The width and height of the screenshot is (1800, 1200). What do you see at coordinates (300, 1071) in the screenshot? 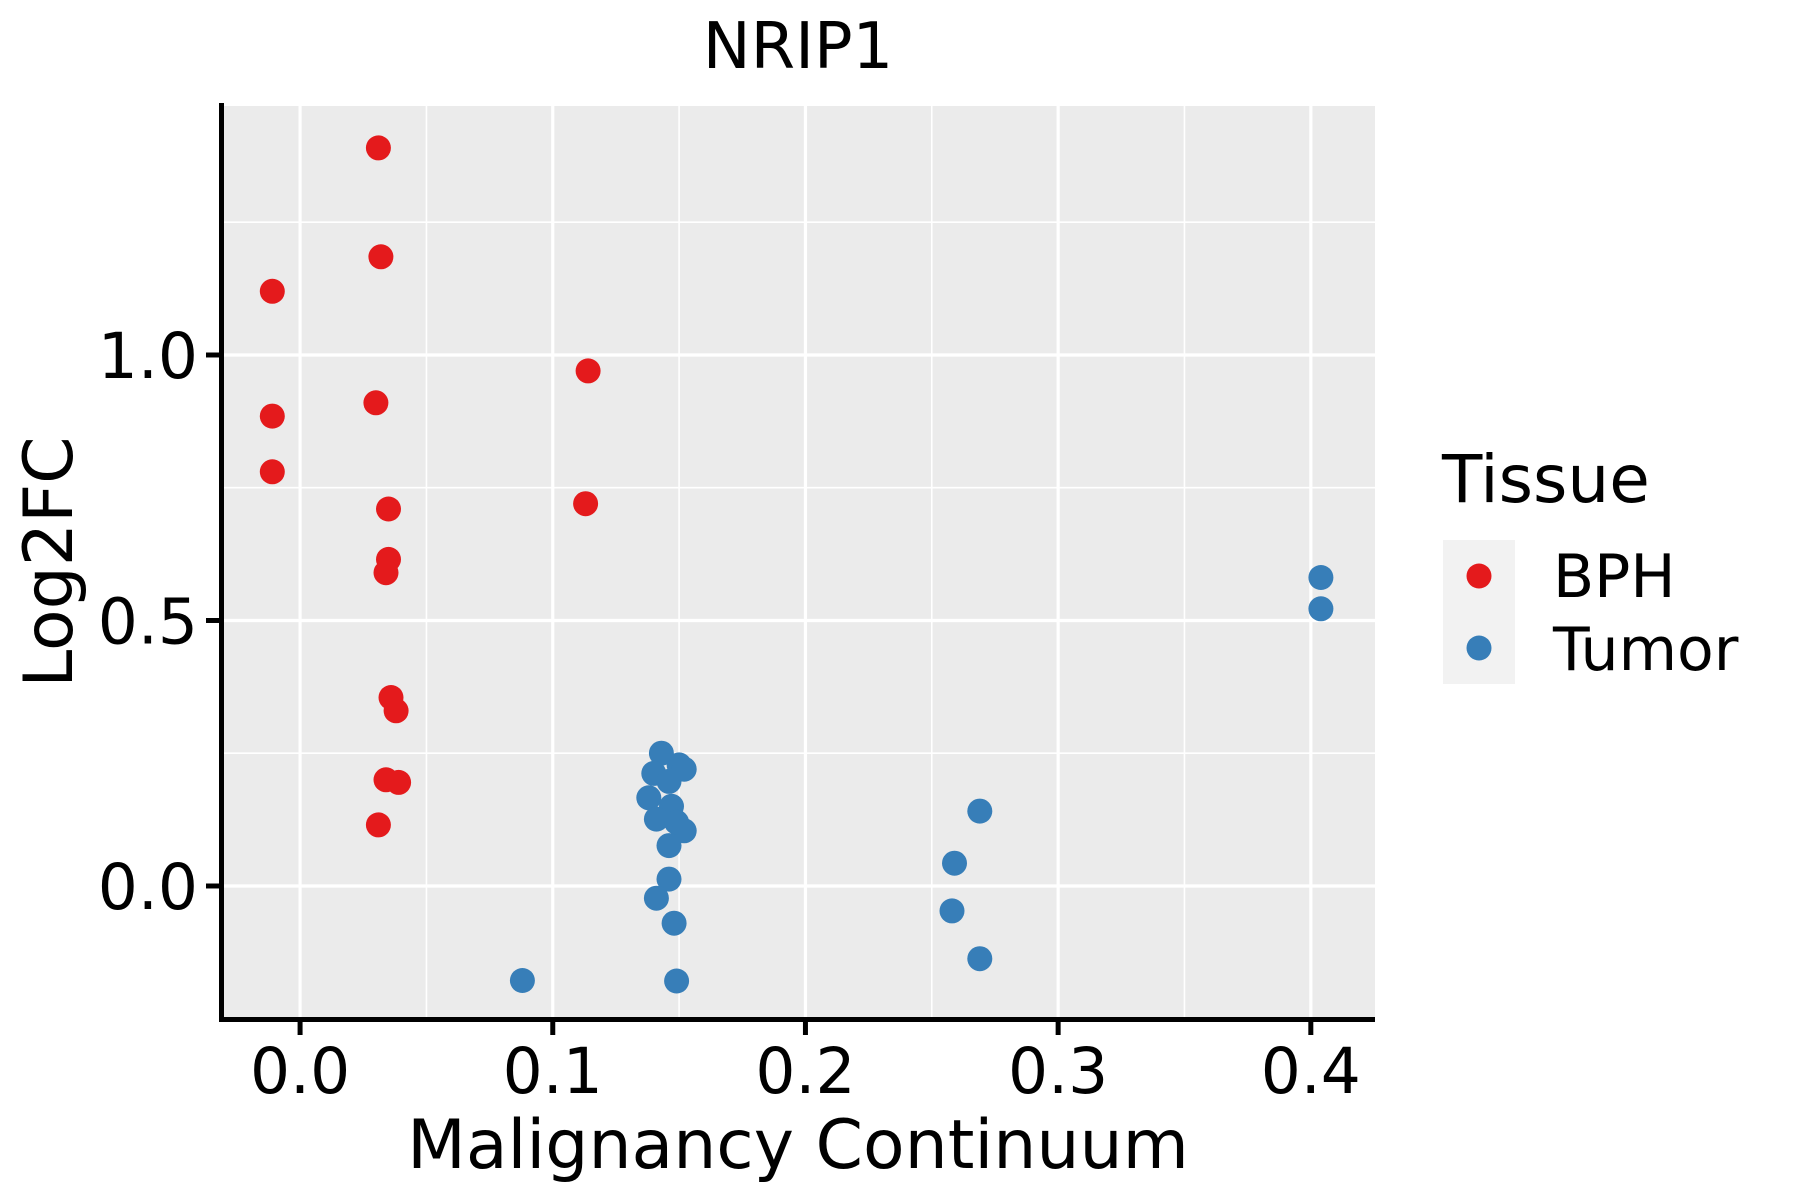
I see `x-tick-label: 0.0` at bounding box center [300, 1071].